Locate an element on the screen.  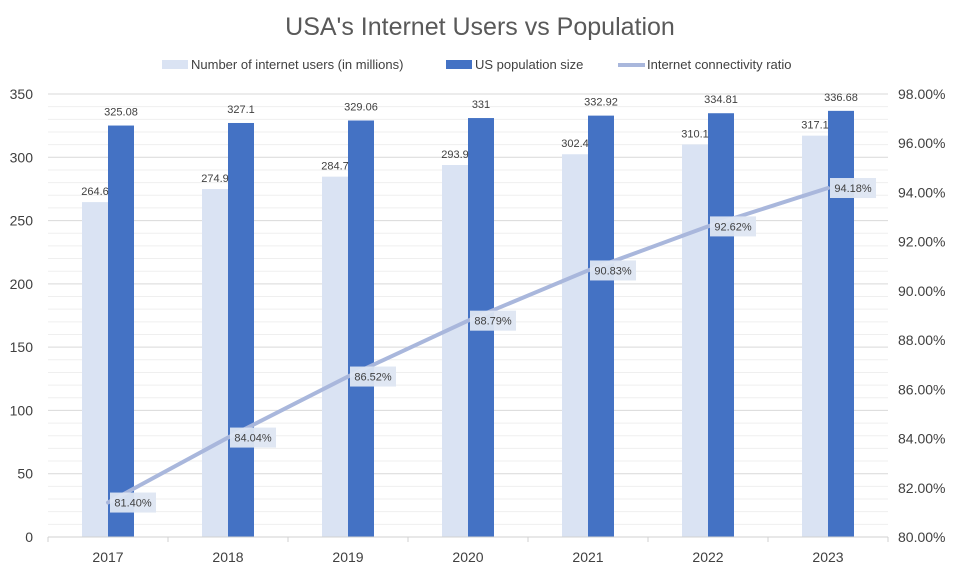
data-label-population: 327.1 is located at coordinates (241, 110).